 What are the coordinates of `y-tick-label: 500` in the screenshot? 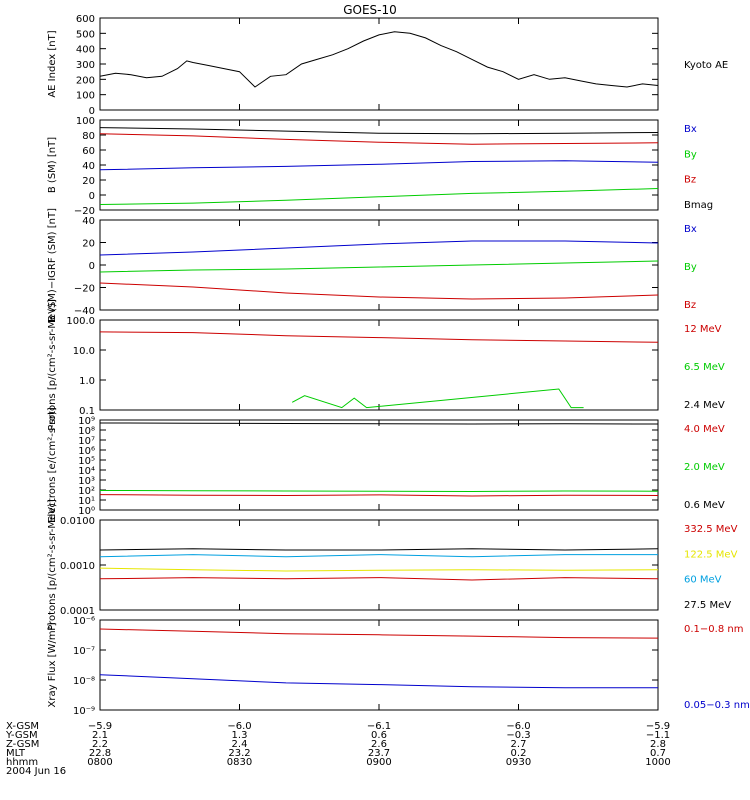 It's located at (85, 34).